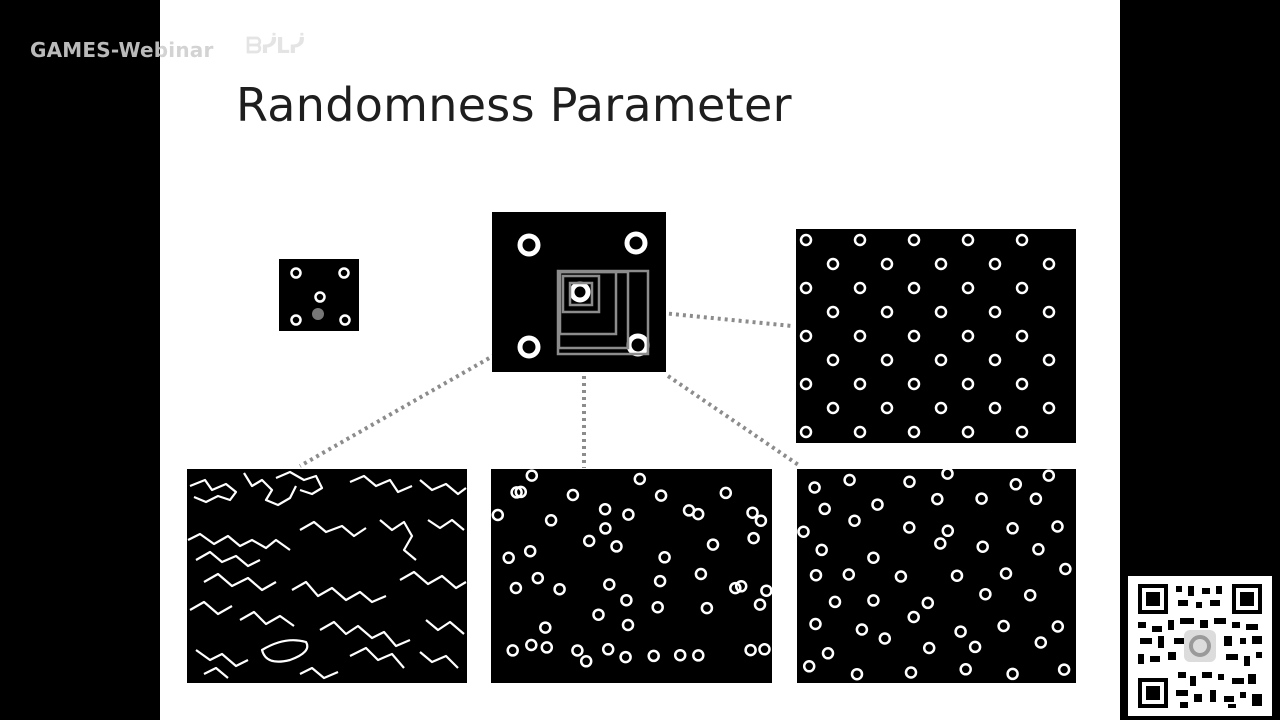 The height and width of the screenshot is (720, 1280). I want to click on sample-point-marker, so click(318, 314).